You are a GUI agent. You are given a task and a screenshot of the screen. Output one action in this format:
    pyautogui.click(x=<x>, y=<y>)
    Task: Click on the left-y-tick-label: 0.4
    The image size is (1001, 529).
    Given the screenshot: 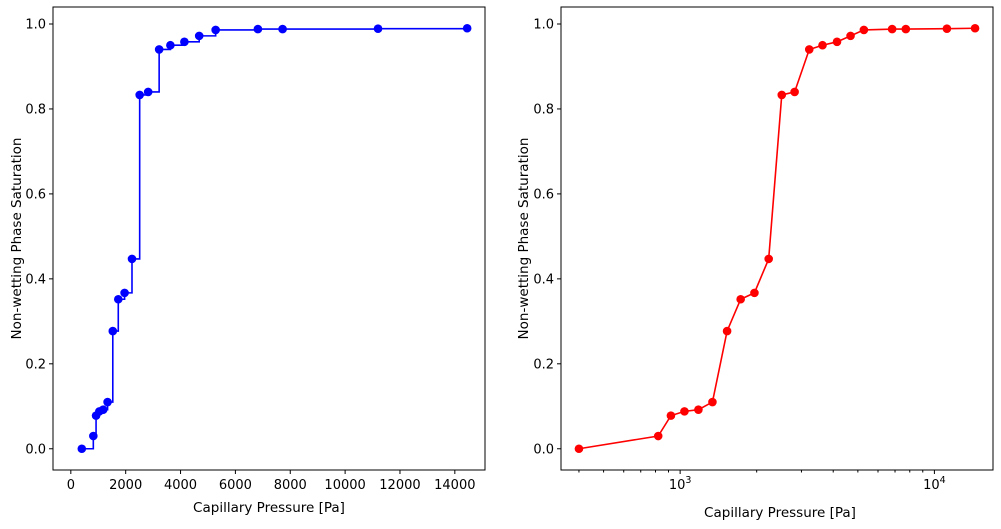 What is the action you would take?
    pyautogui.click(x=35, y=279)
    